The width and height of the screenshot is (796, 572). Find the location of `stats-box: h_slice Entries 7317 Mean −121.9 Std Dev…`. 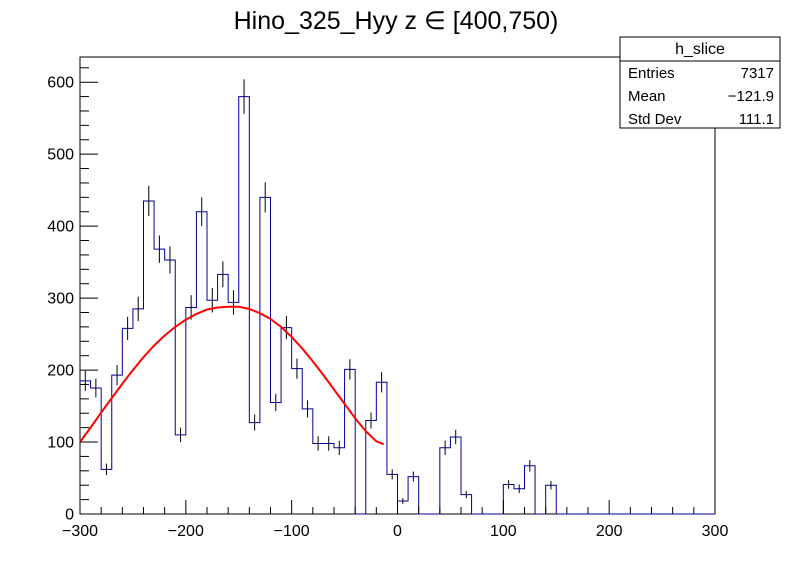

stats-box: h_slice Entries 7317 Mean −121.9 Std Dev… is located at coordinates (700, 82).